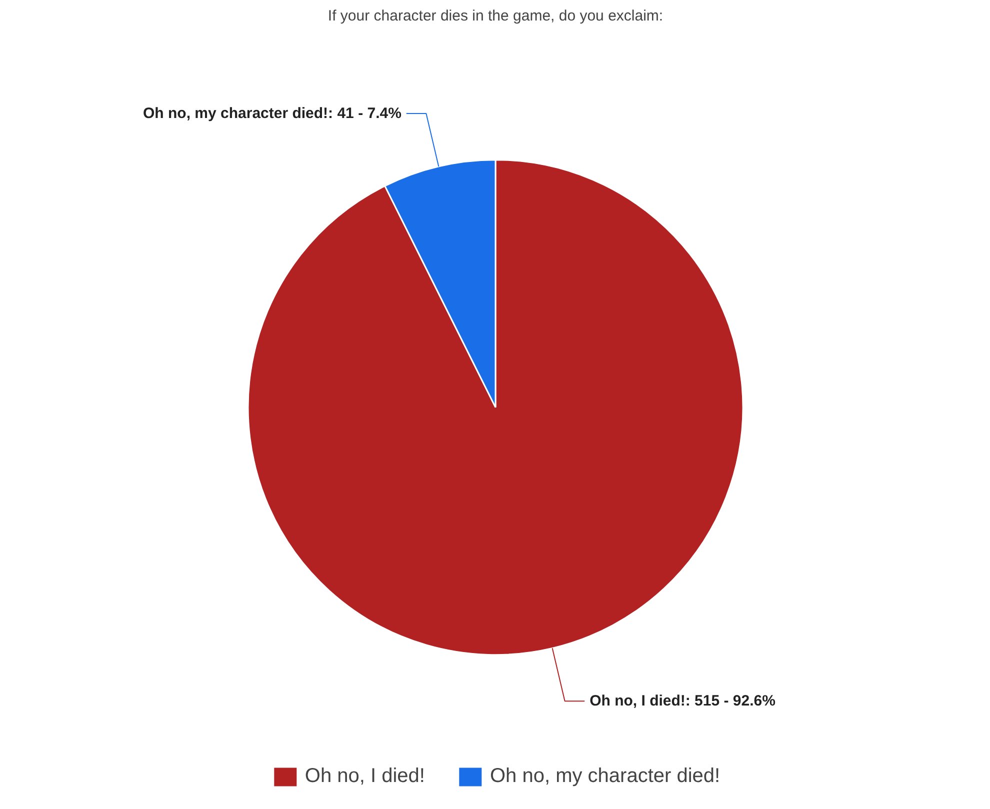  I want to click on chart-title: If your character dies in the game, do you exclaim:, so click(496, 16).